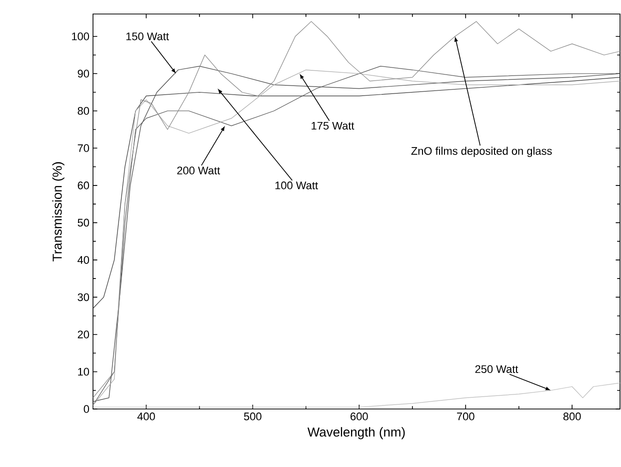  Describe the element at coordinates (84, 372) in the screenshot. I see `y-tick-label: 10` at that location.